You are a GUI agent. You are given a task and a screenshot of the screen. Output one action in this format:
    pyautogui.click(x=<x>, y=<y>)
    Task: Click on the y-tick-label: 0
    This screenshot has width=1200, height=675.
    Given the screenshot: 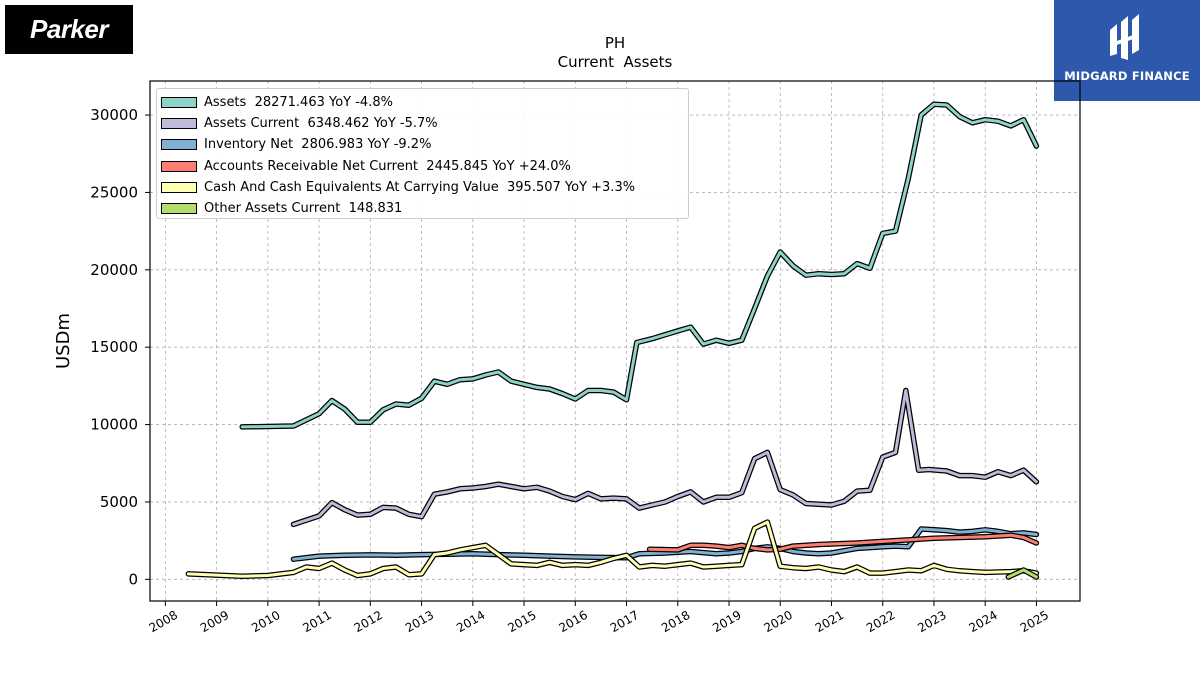 What is the action you would take?
    pyautogui.click(x=133, y=579)
    